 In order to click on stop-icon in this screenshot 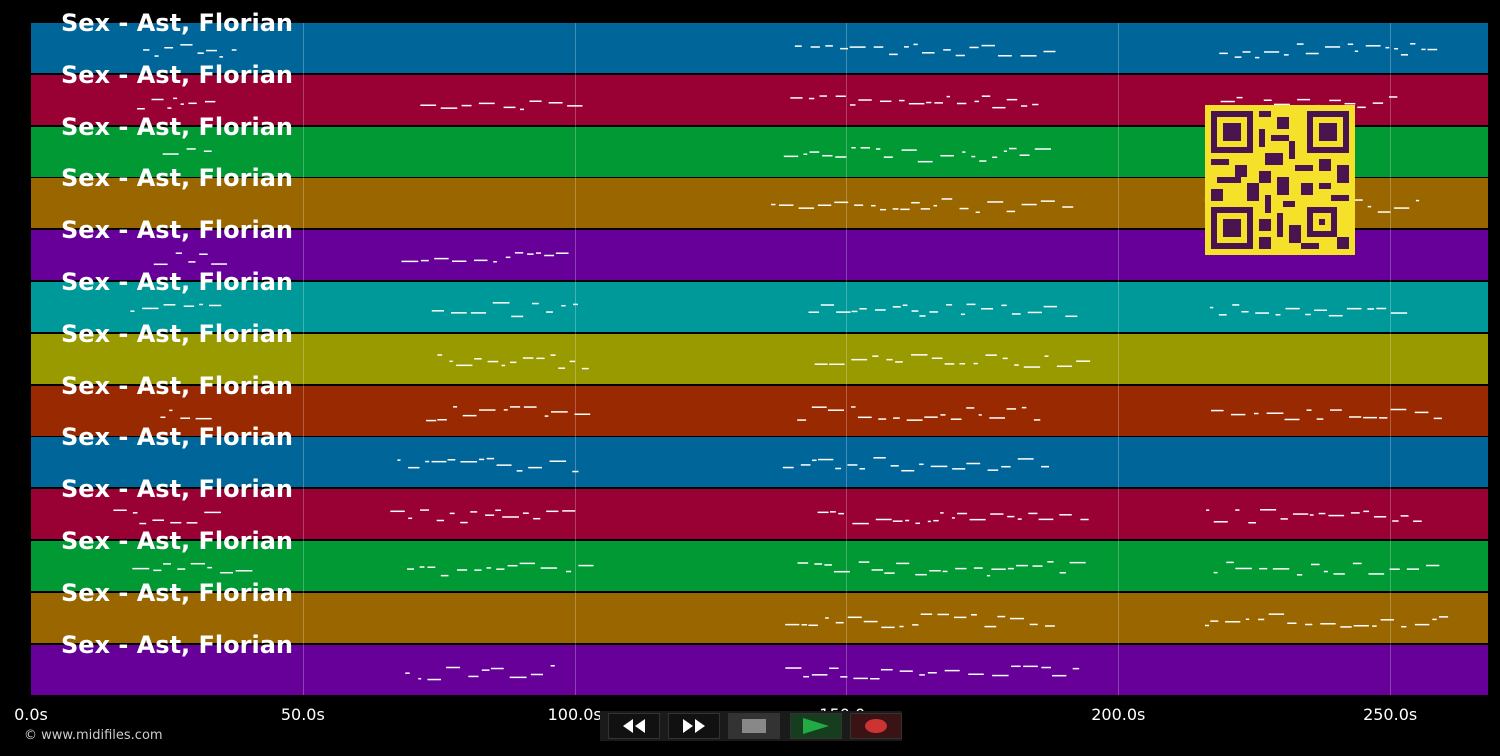, I will do `click(754, 726)`.